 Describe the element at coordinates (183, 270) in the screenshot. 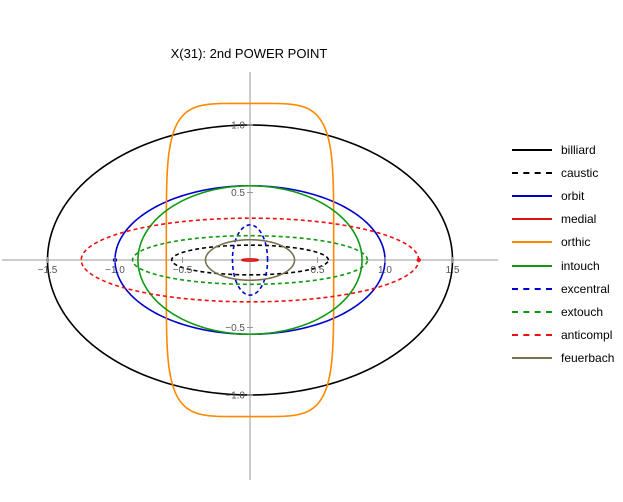

I see `x-tick-label: −0.5` at that location.